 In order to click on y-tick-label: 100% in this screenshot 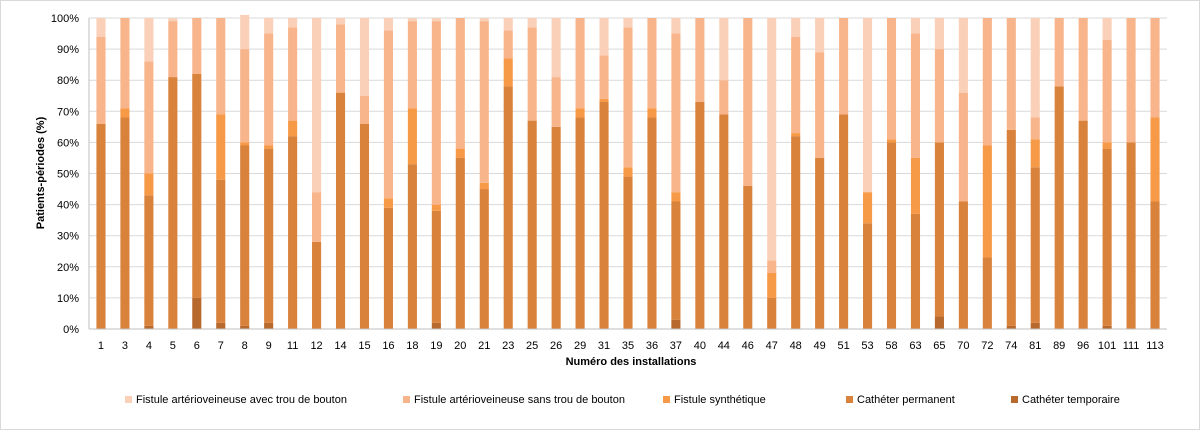, I will do `click(65, 19)`.